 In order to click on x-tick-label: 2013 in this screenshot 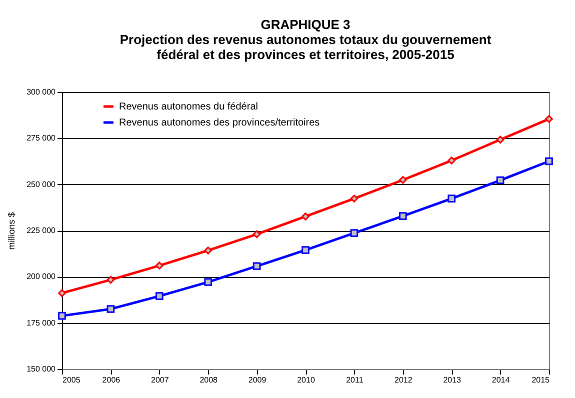, I will do `click(452, 380)`.